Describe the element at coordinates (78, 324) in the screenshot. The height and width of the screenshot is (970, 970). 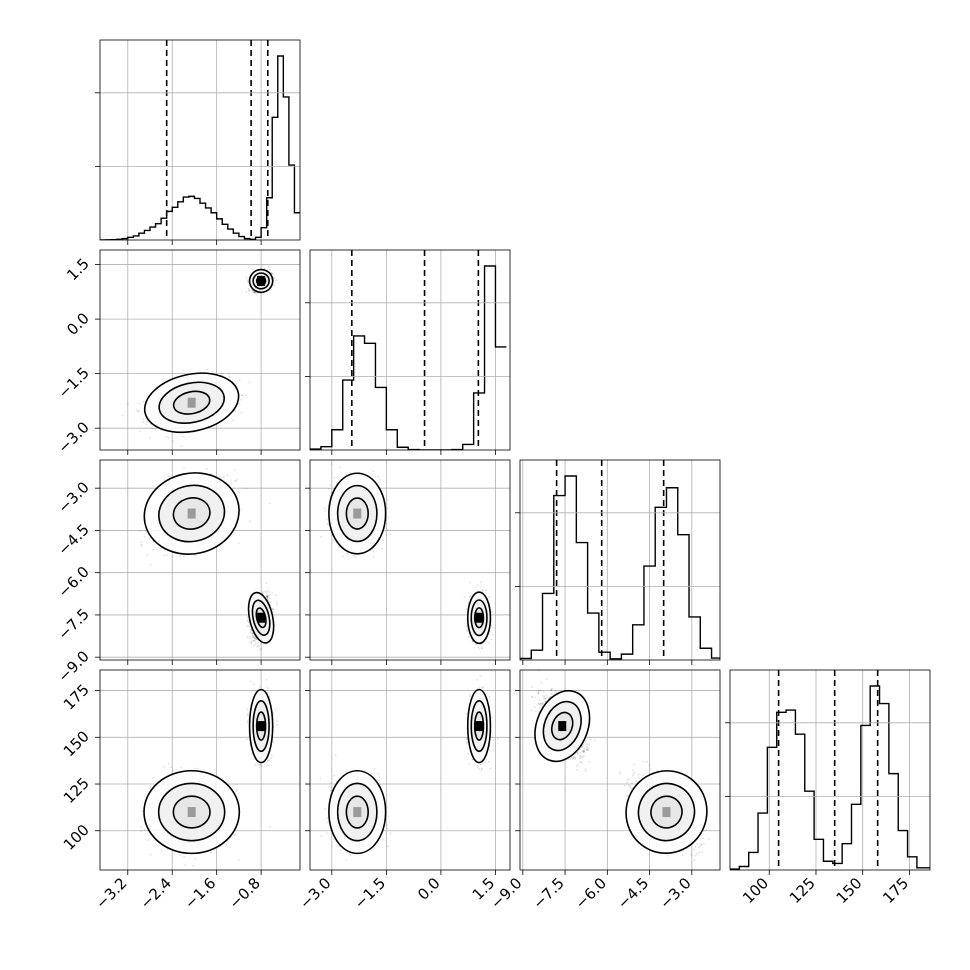
I see `y-tick-label: 0.0` at that location.